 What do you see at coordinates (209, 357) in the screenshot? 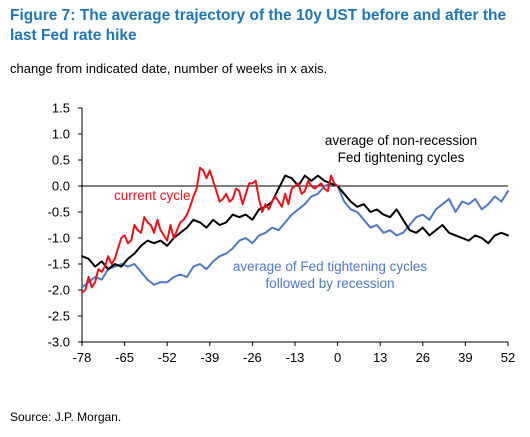
I see `x-tick-label: -39` at bounding box center [209, 357].